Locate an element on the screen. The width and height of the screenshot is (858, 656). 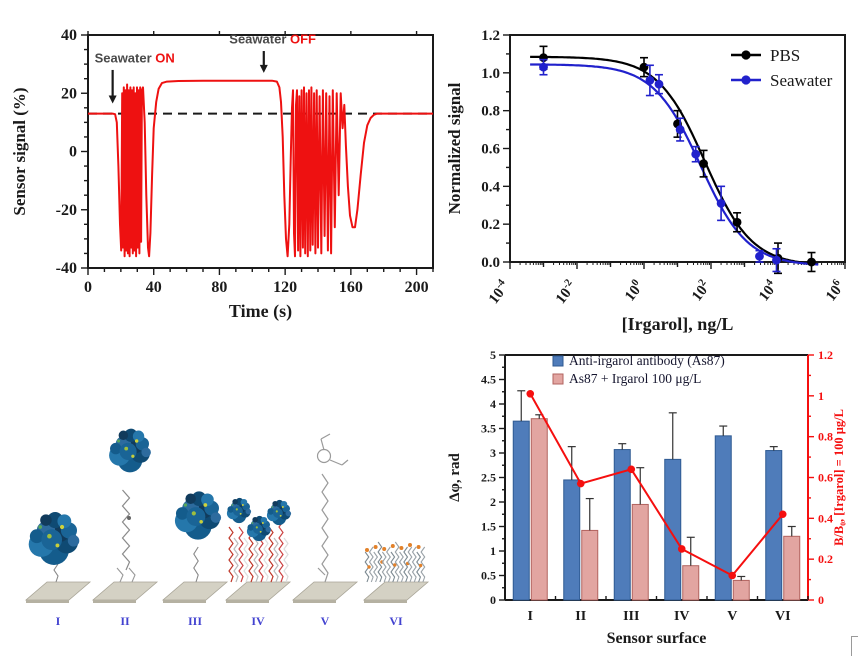
y-tick-label: 0.2 is located at coordinates (490, 225).